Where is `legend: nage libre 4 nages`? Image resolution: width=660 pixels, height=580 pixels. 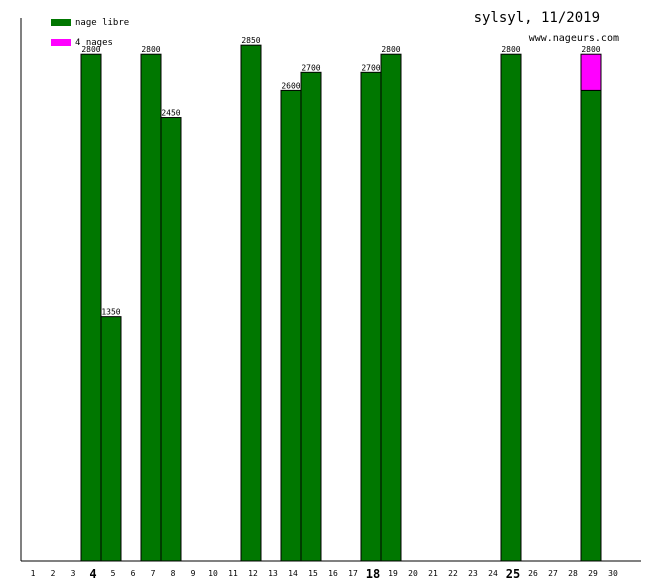 legend: nage libre 4 nages is located at coordinates (90, 33).